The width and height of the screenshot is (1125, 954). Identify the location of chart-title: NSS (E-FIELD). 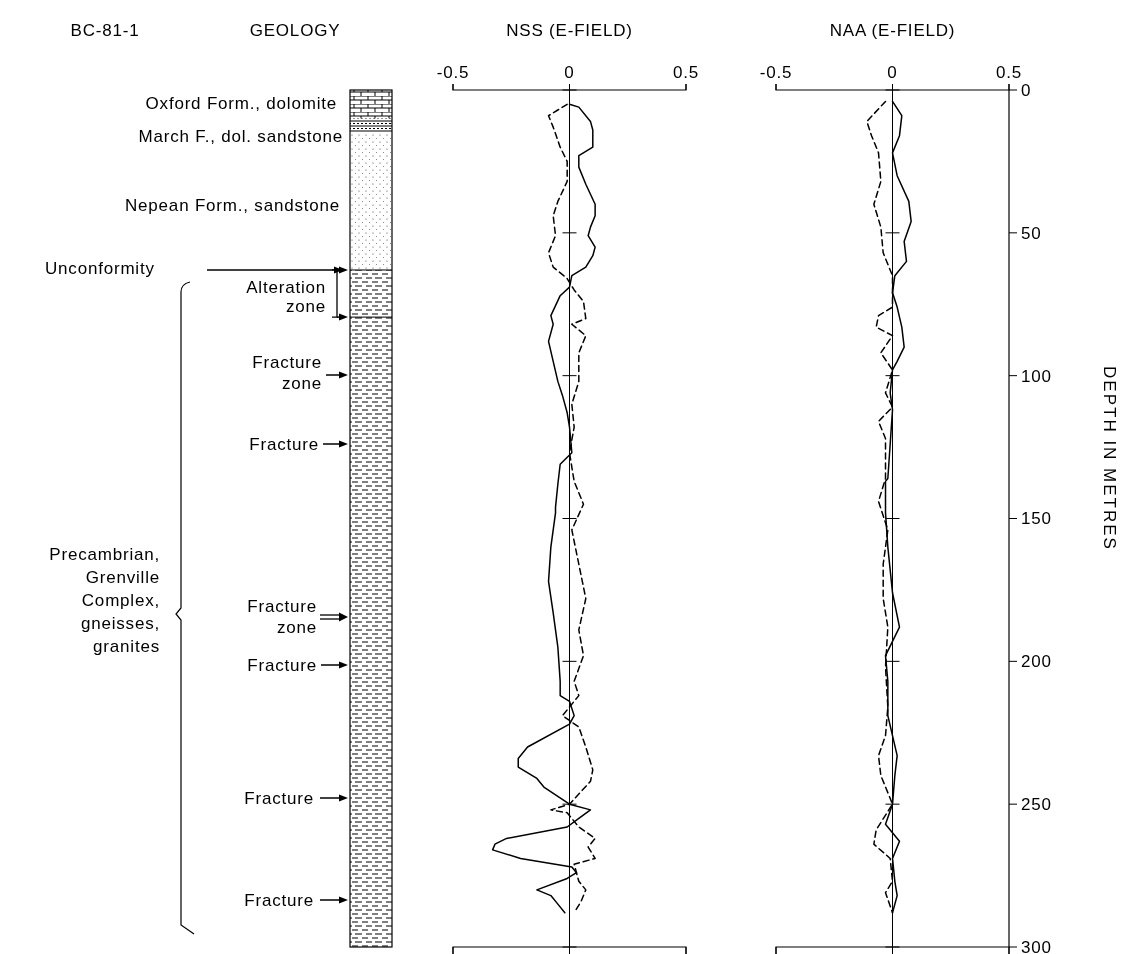
(569, 30).